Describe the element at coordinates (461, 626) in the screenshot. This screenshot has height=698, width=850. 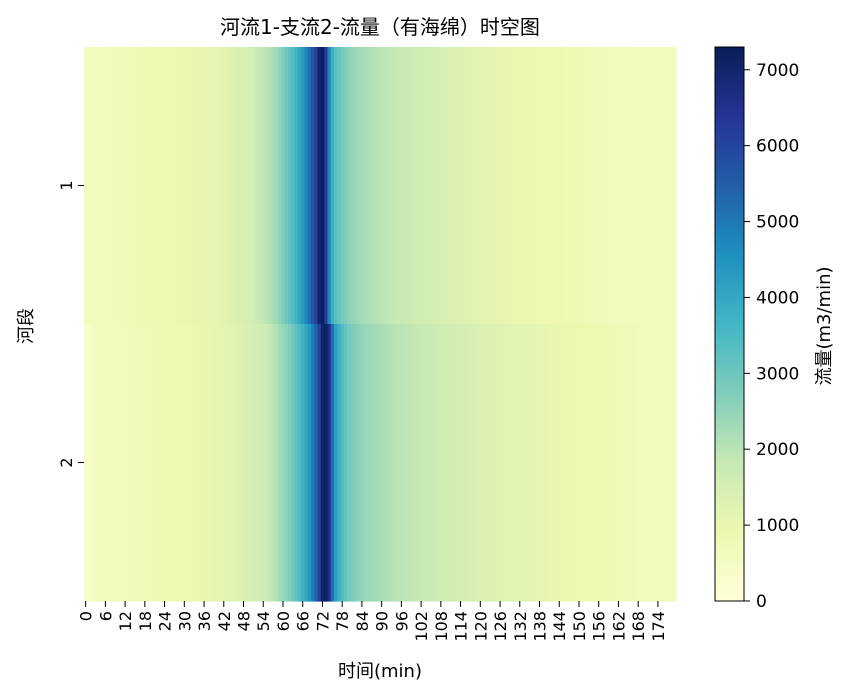
I see `x-tick-label: 114` at that location.